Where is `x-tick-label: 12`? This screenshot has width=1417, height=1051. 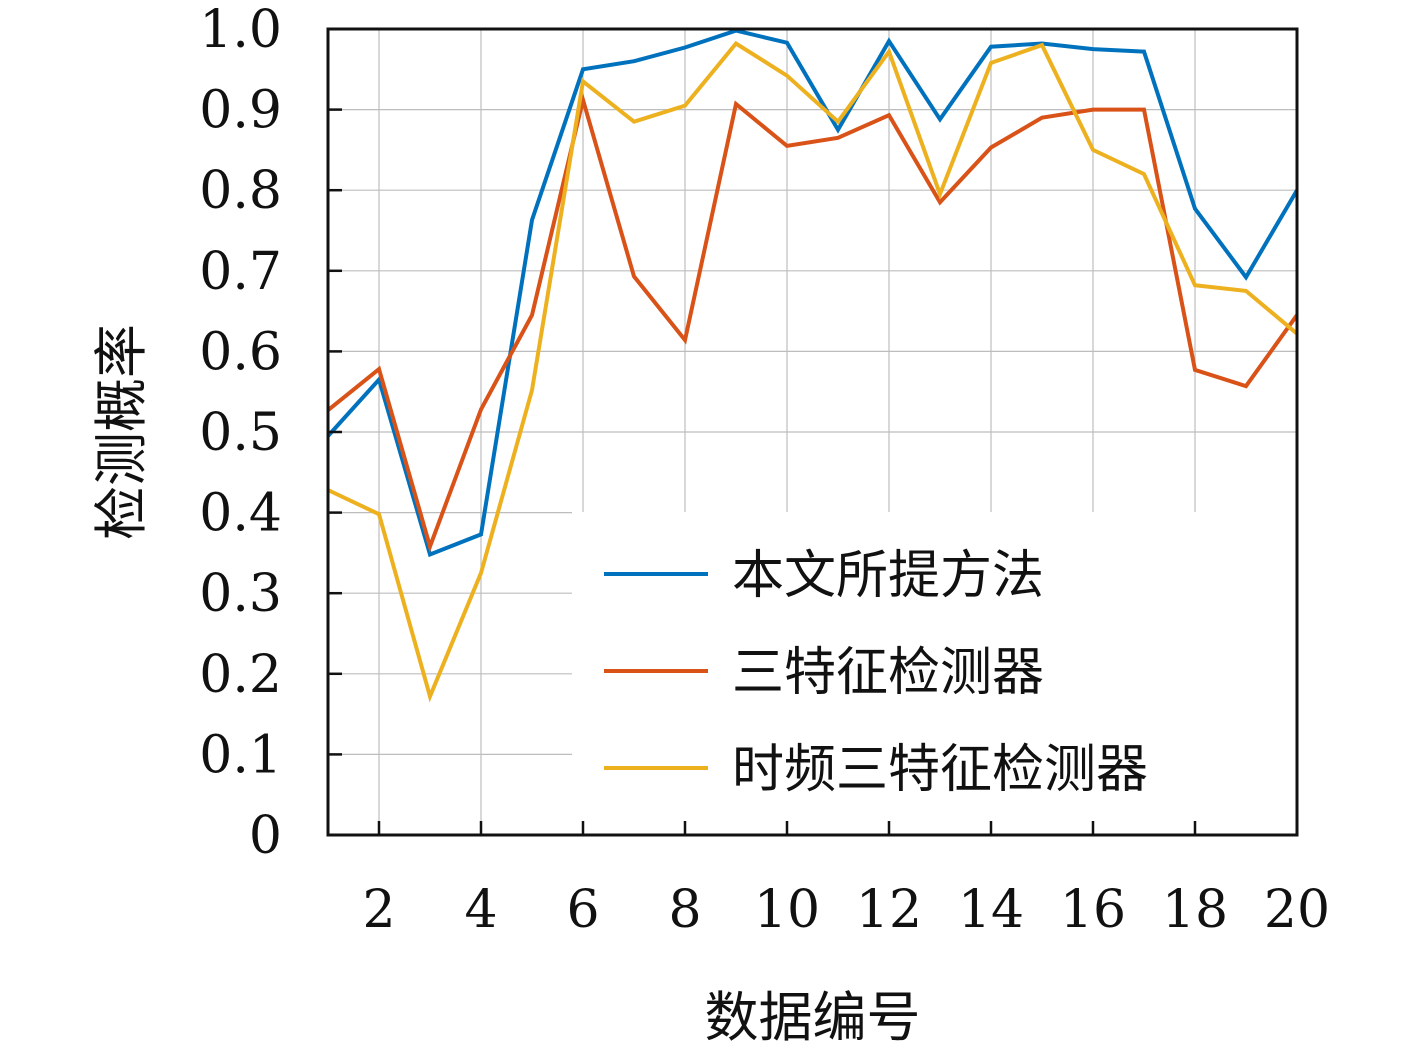 x-tick-label: 12 is located at coordinates (889, 910).